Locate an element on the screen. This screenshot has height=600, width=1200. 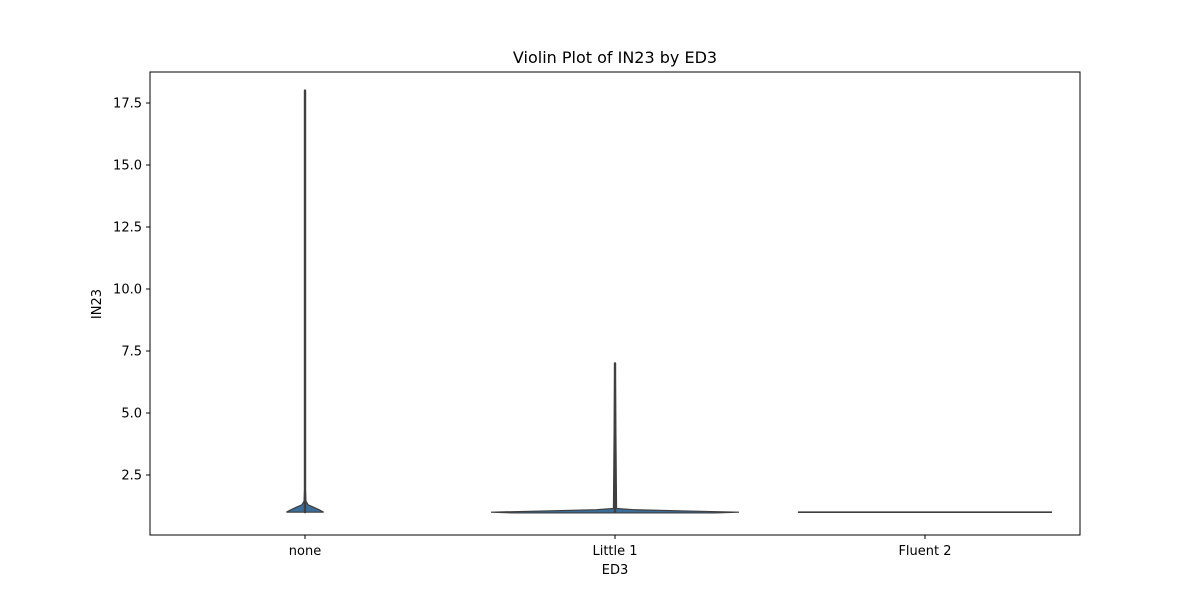
y-tick-label: 17.5 is located at coordinates (127, 103).